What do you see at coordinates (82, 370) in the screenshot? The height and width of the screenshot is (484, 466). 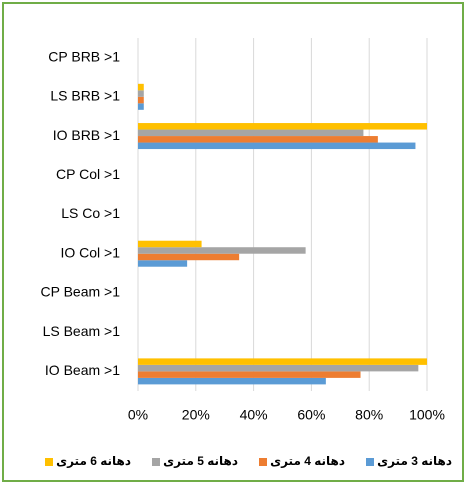 I see `y-tick-label: IO Beam >1` at bounding box center [82, 370].